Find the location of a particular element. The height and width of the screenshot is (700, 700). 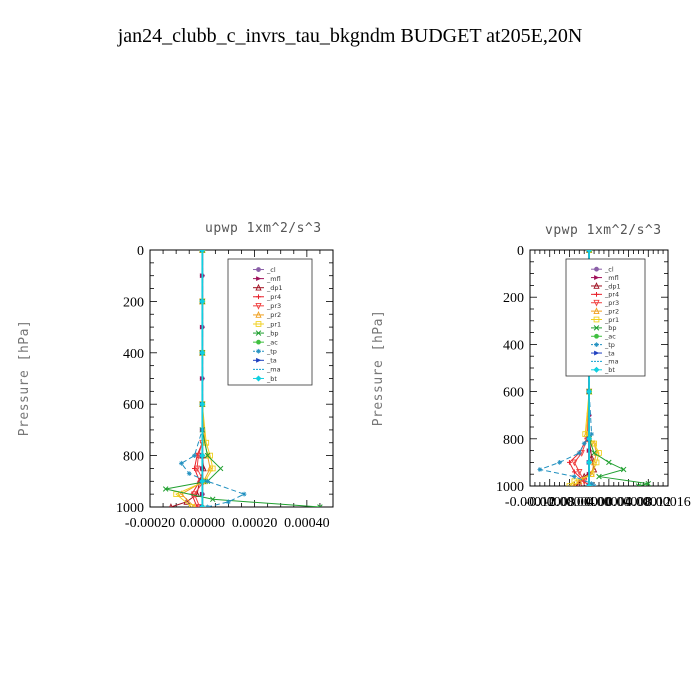

x-tick-label: 0.00012 is located at coordinates (649, 502).